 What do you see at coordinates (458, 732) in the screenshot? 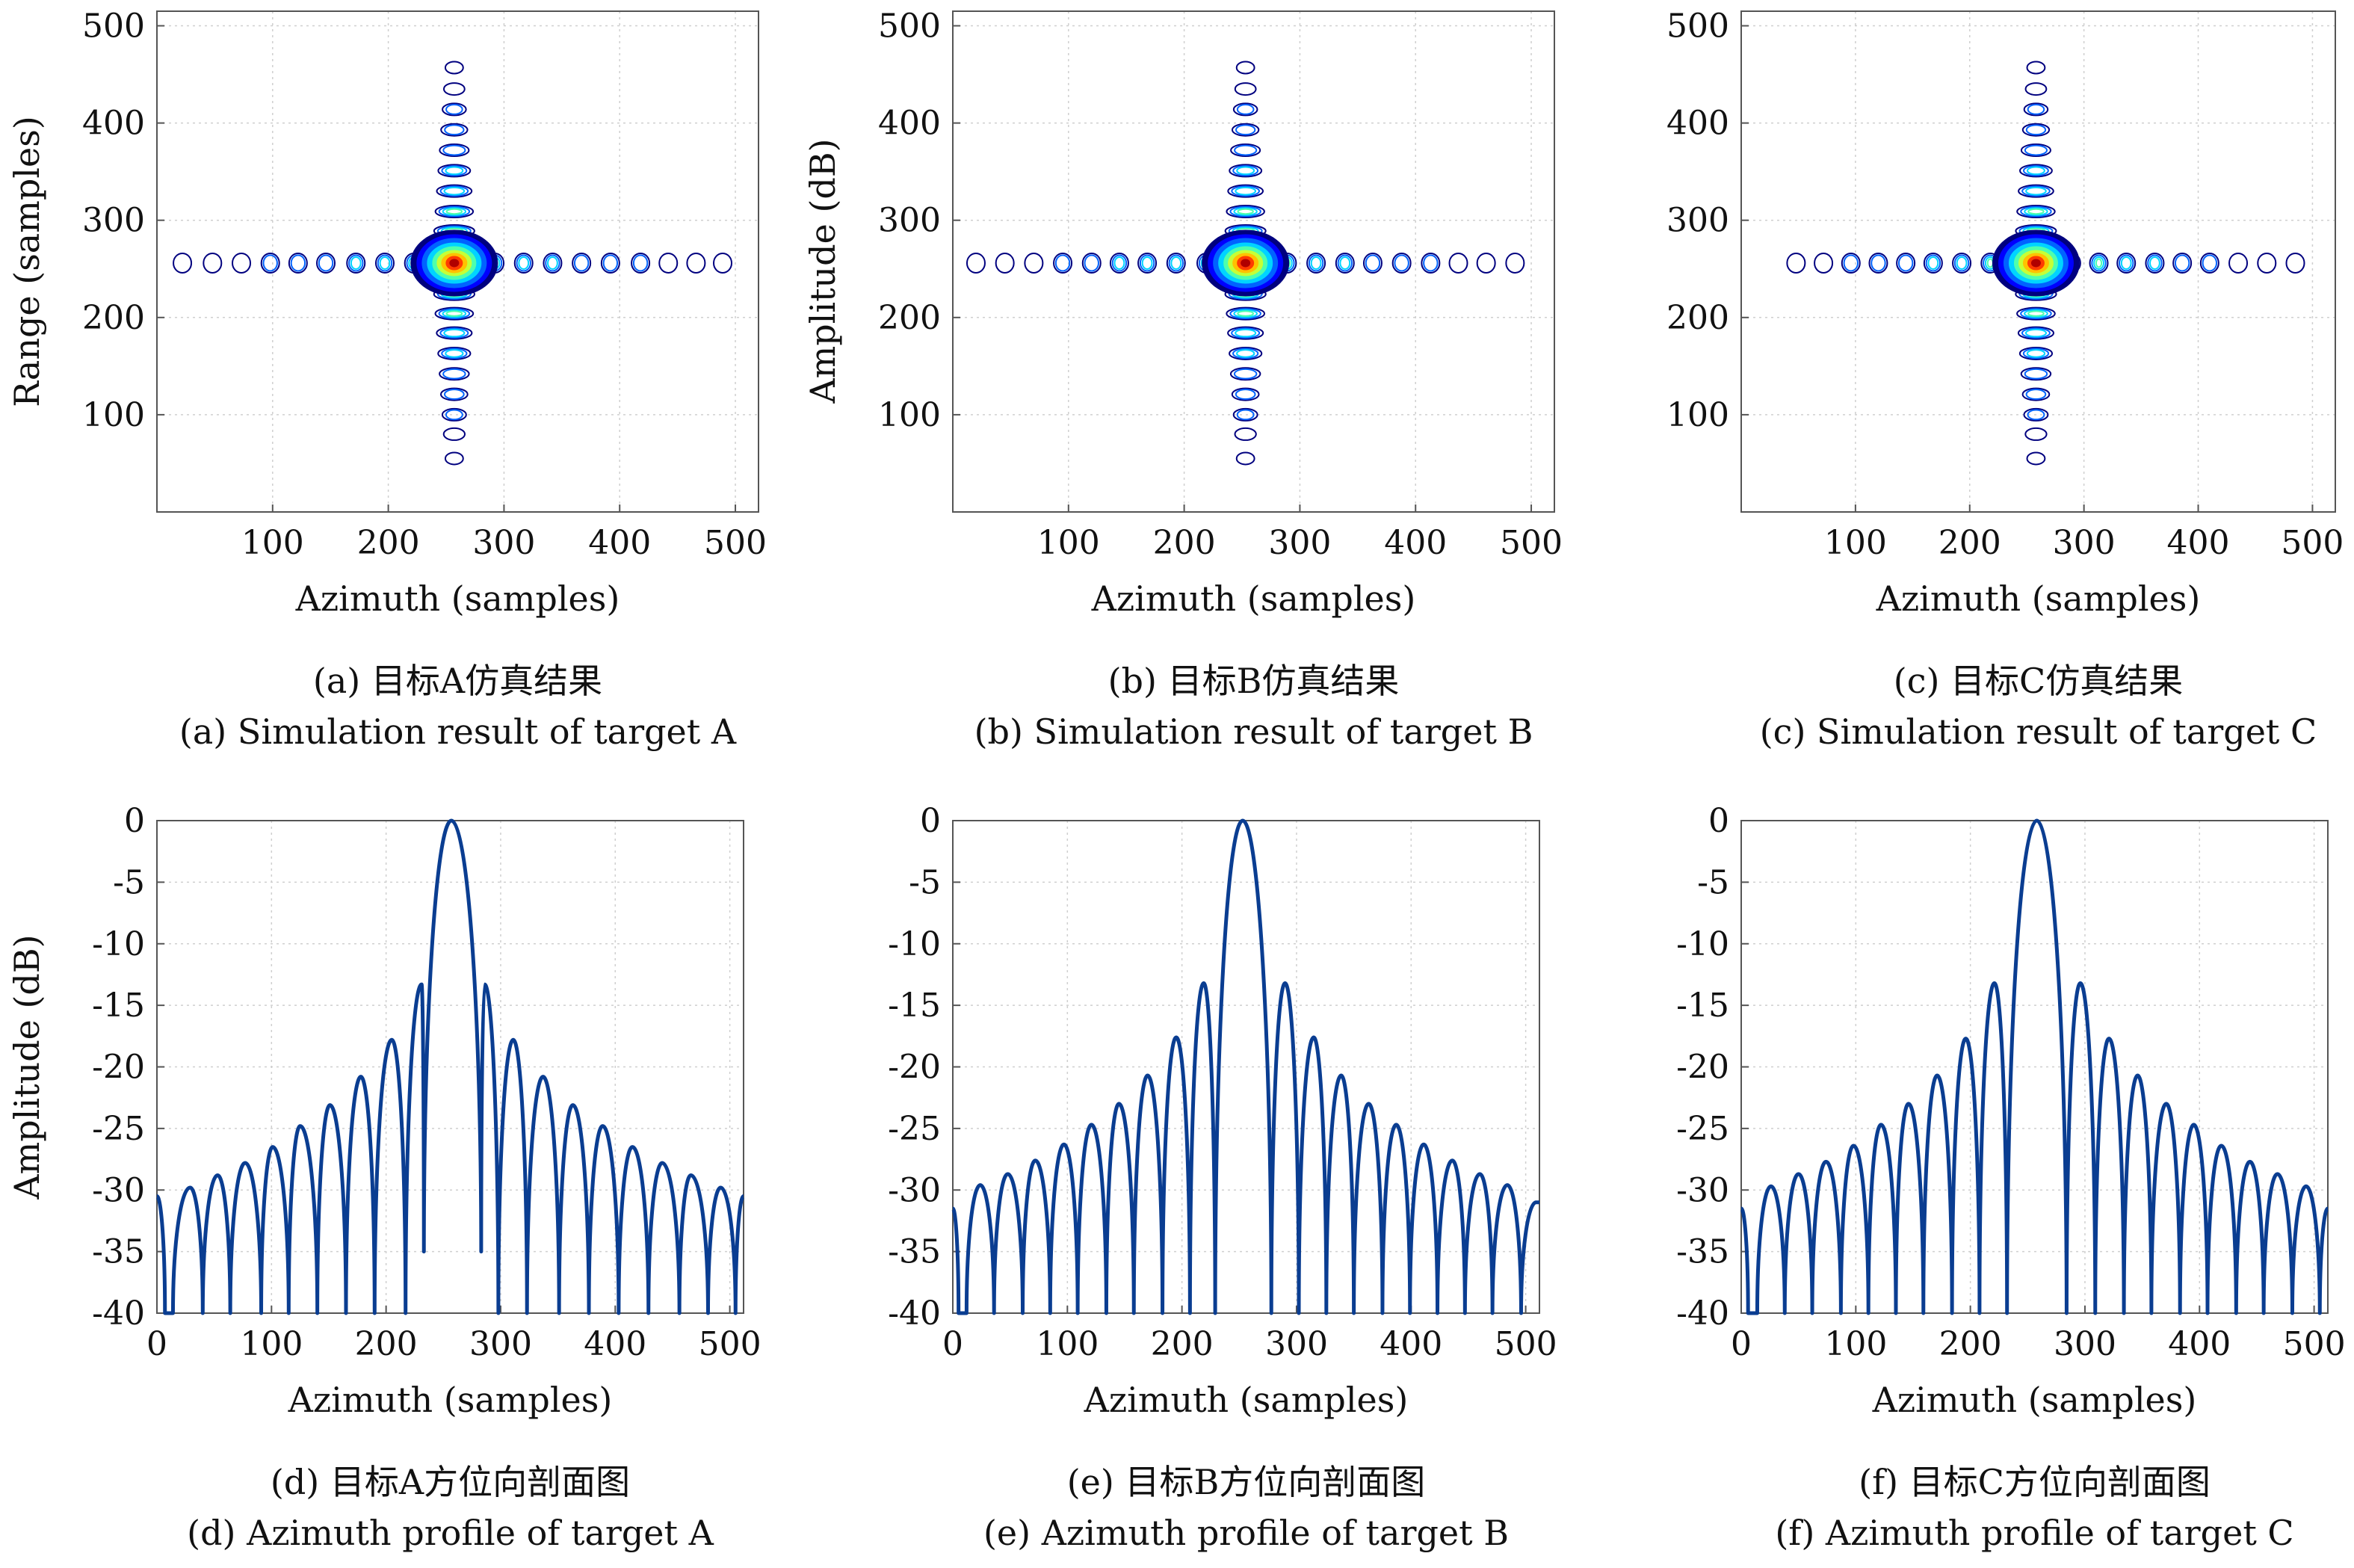
I see `caption-en: (a) Simulation result of target A` at bounding box center [458, 732].